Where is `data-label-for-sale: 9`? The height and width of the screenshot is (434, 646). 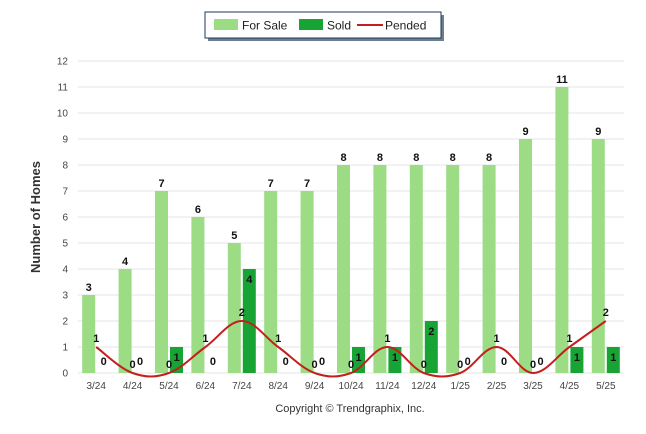 data-label-for-sale: 9 is located at coordinates (598, 132).